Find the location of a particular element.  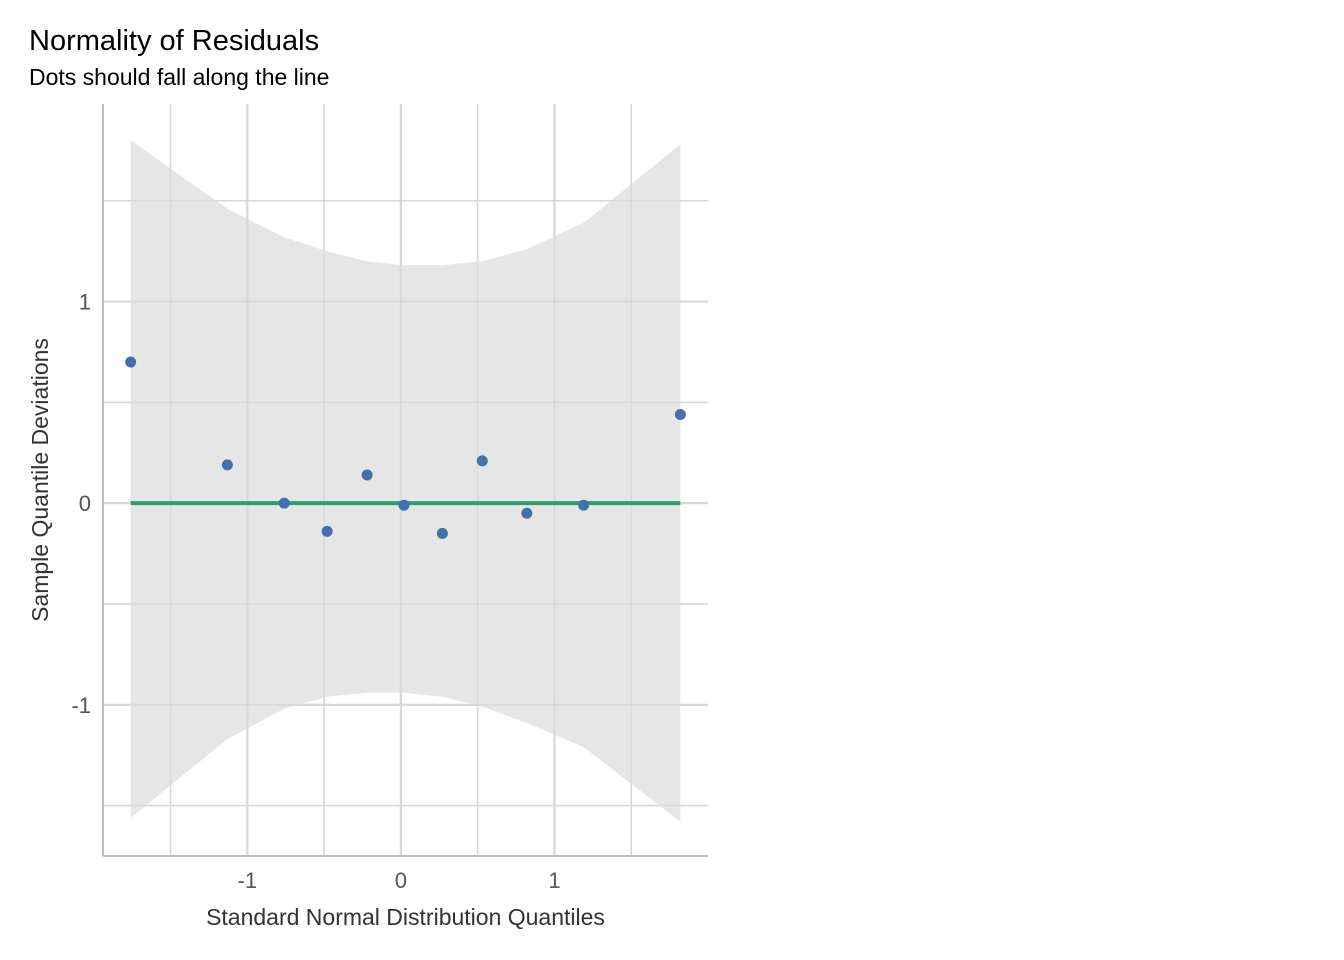

y-tick-label: -1 is located at coordinates (81, 705).